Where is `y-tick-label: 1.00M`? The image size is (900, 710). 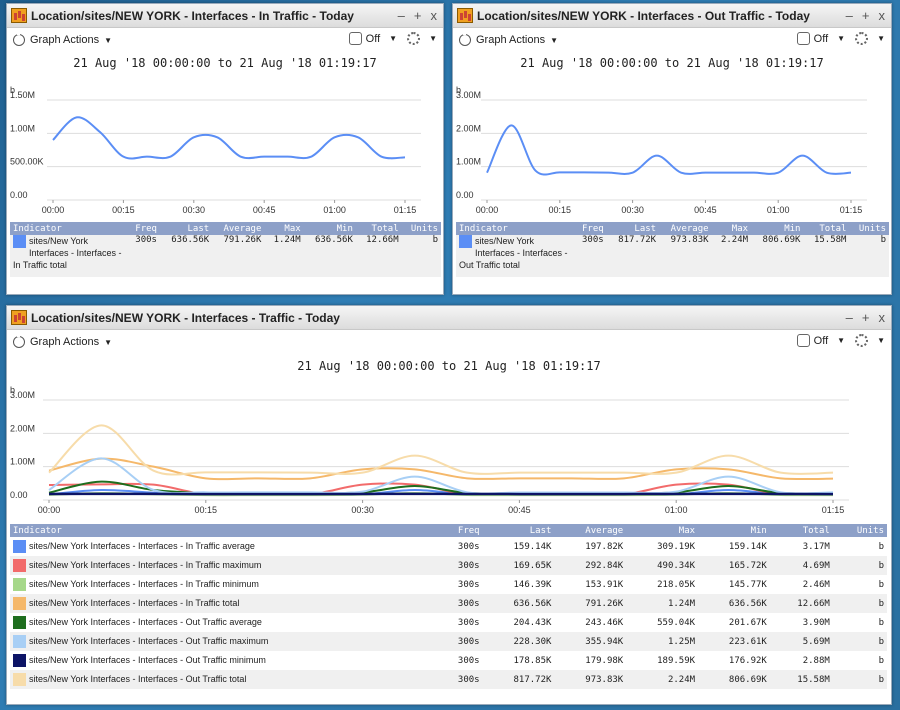 y-tick-label: 1.00M is located at coordinates (468, 162).